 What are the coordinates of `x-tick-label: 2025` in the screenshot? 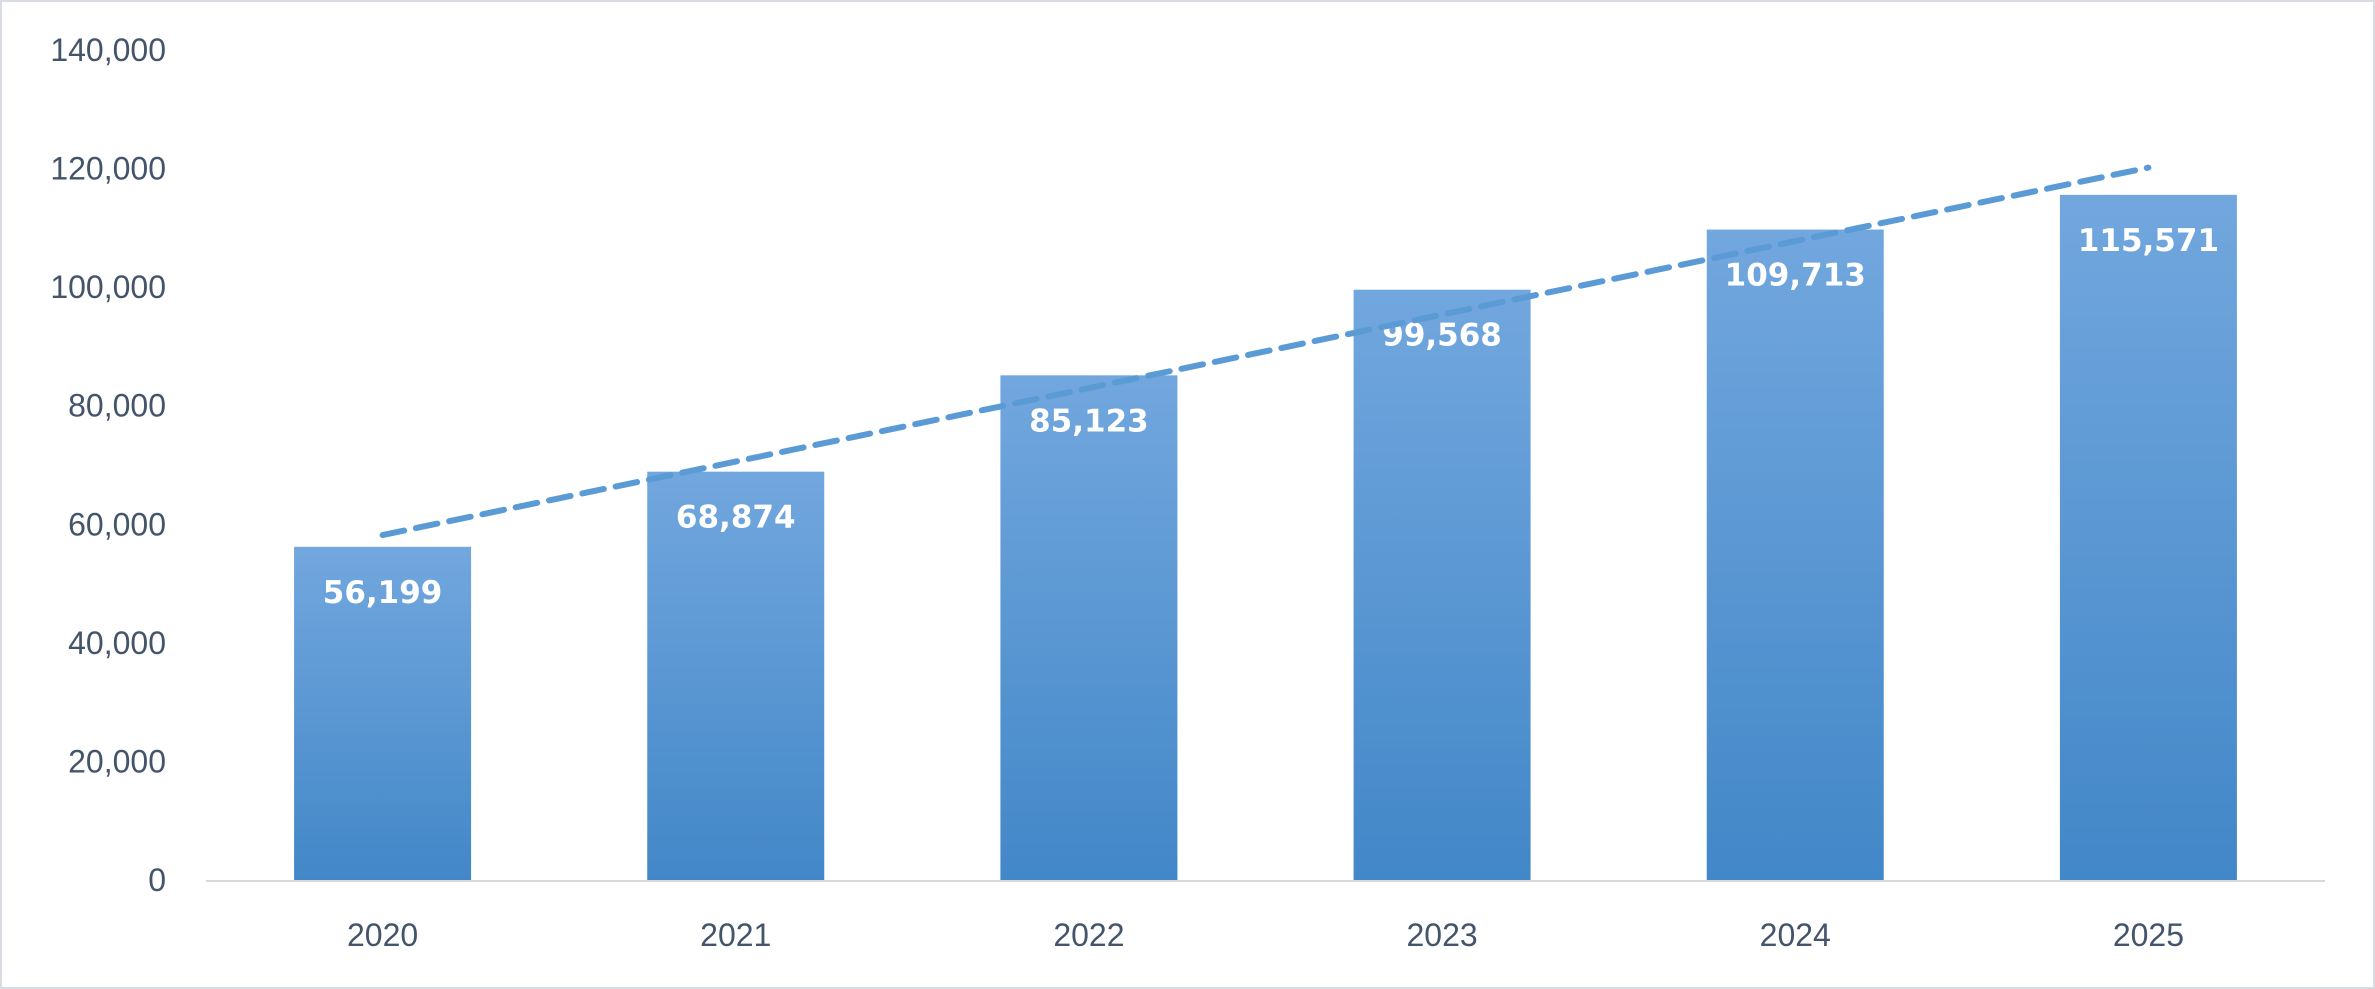 It's located at (2148, 935).